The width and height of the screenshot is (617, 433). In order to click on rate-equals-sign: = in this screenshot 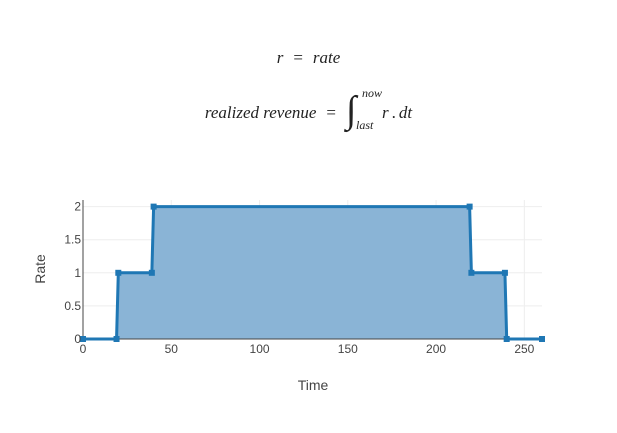, I will do `click(298, 57)`.